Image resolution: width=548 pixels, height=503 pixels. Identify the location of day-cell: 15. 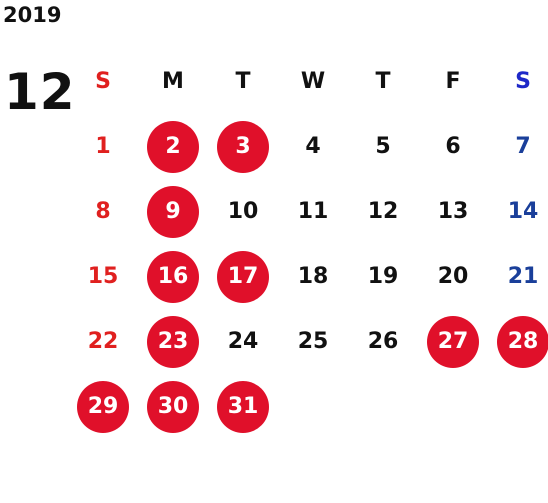
(103, 276).